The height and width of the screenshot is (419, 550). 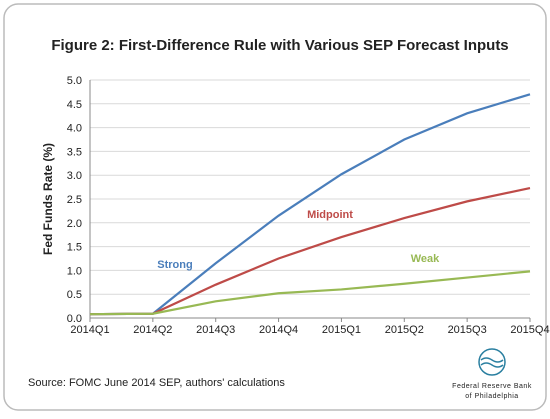 I want to click on logo-text: of Philadelphia, so click(x=491, y=396).